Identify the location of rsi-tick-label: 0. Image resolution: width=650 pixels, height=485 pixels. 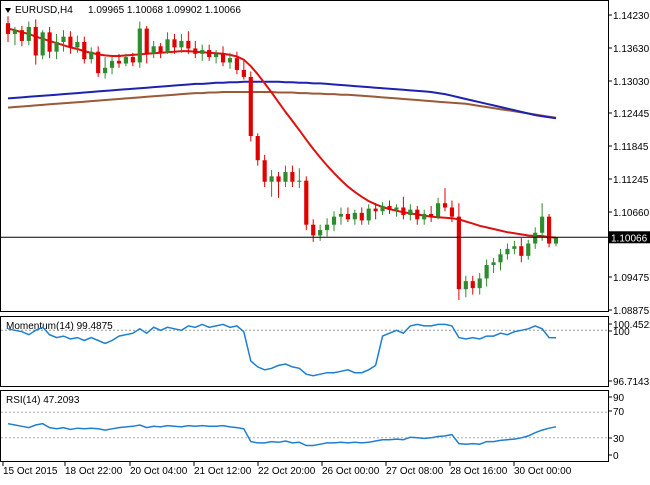
(616, 456).